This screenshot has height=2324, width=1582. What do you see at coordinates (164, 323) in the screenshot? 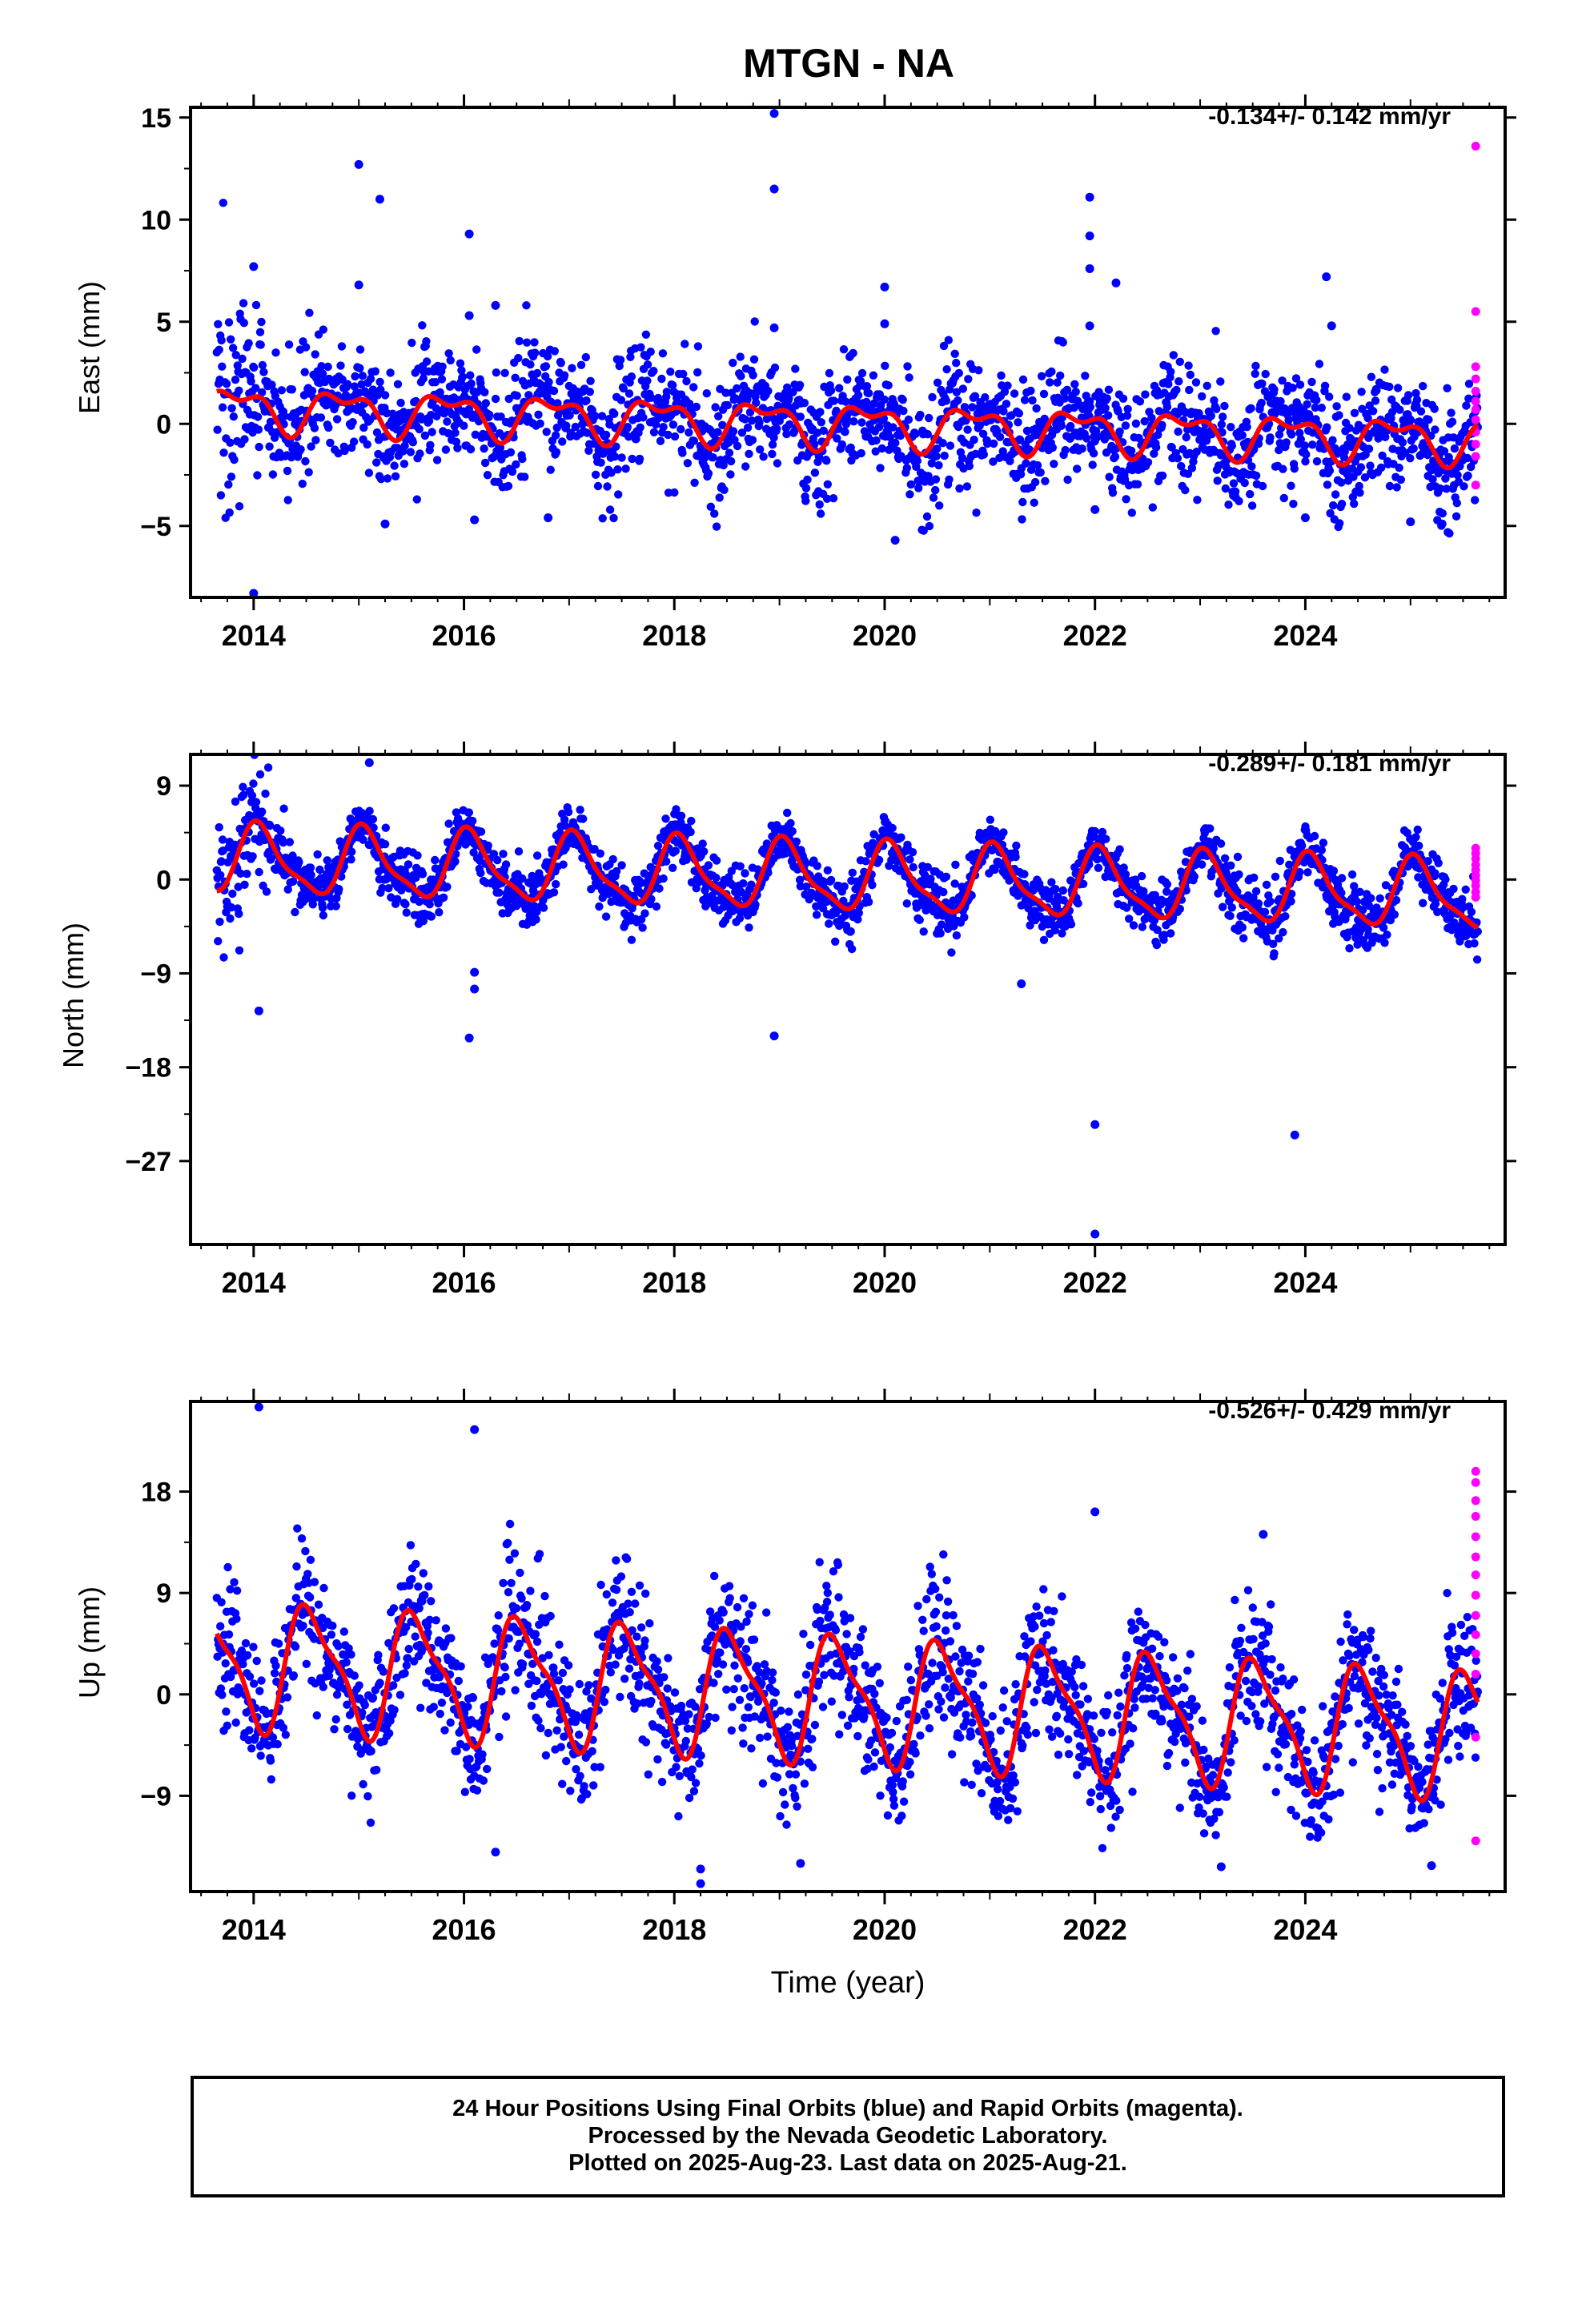
I see `east-y-tick-label: 5` at bounding box center [164, 323].